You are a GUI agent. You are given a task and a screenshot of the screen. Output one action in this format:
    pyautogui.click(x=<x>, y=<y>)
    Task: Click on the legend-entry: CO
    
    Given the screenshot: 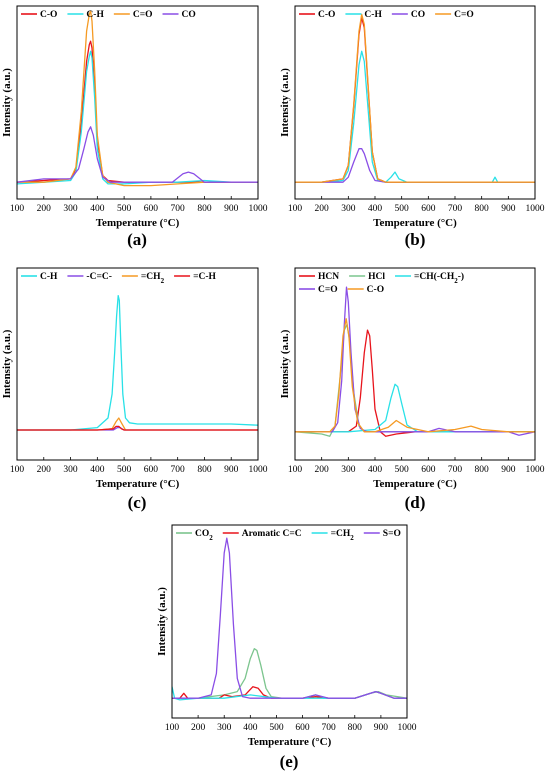 What is the action you would take?
    pyautogui.click(x=189, y=15)
    